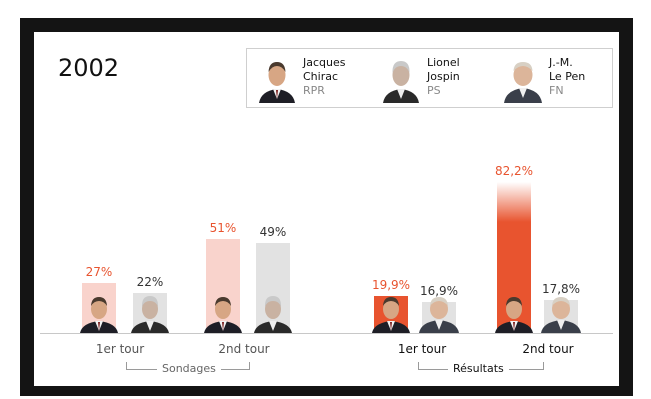 This screenshot has width=651, height=399. Describe the element at coordinates (321, 76) in the screenshot. I see `legend-last-name: Chirac` at that location.